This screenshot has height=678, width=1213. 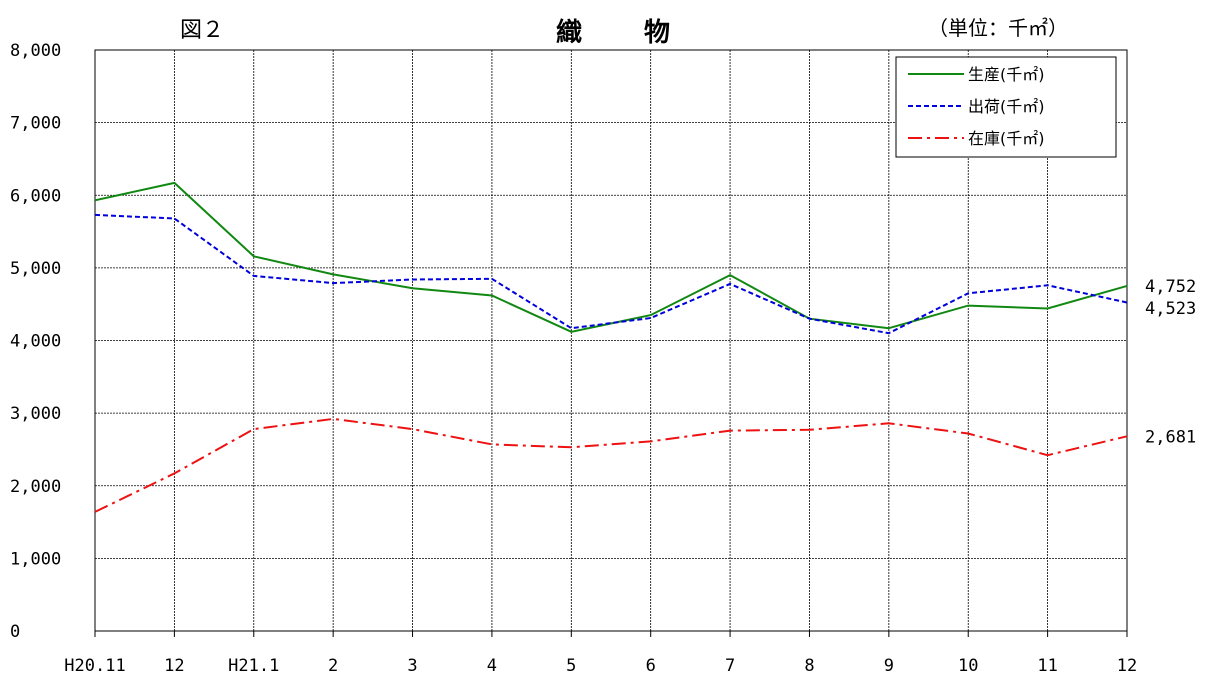 What do you see at coordinates (333, 666) in the screenshot?
I see `x-tick-label: 2` at bounding box center [333, 666].